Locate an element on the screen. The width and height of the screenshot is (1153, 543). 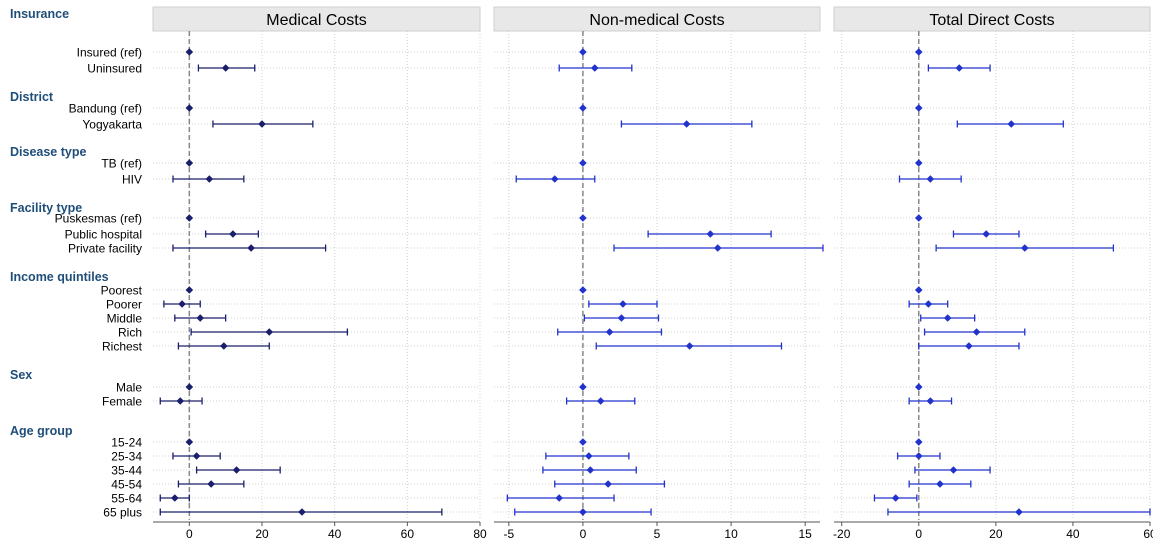
row-label: Richest is located at coordinates (122, 347).